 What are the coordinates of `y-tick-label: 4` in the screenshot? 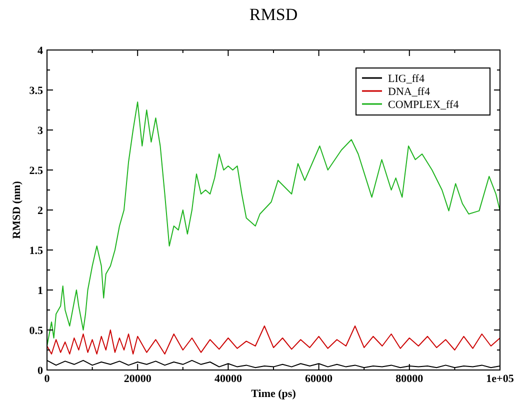 It's located at (41, 51).